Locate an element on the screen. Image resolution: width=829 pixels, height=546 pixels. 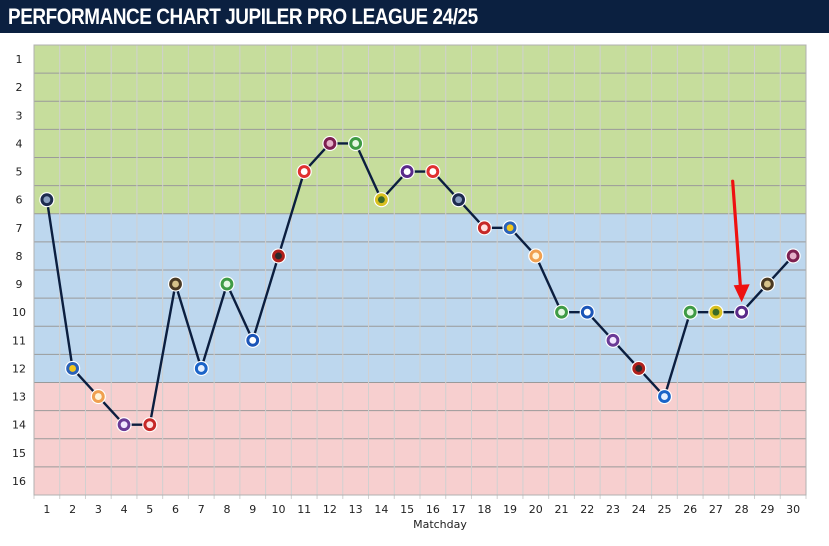
x-tick-label: 22 is located at coordinates (587, 509).